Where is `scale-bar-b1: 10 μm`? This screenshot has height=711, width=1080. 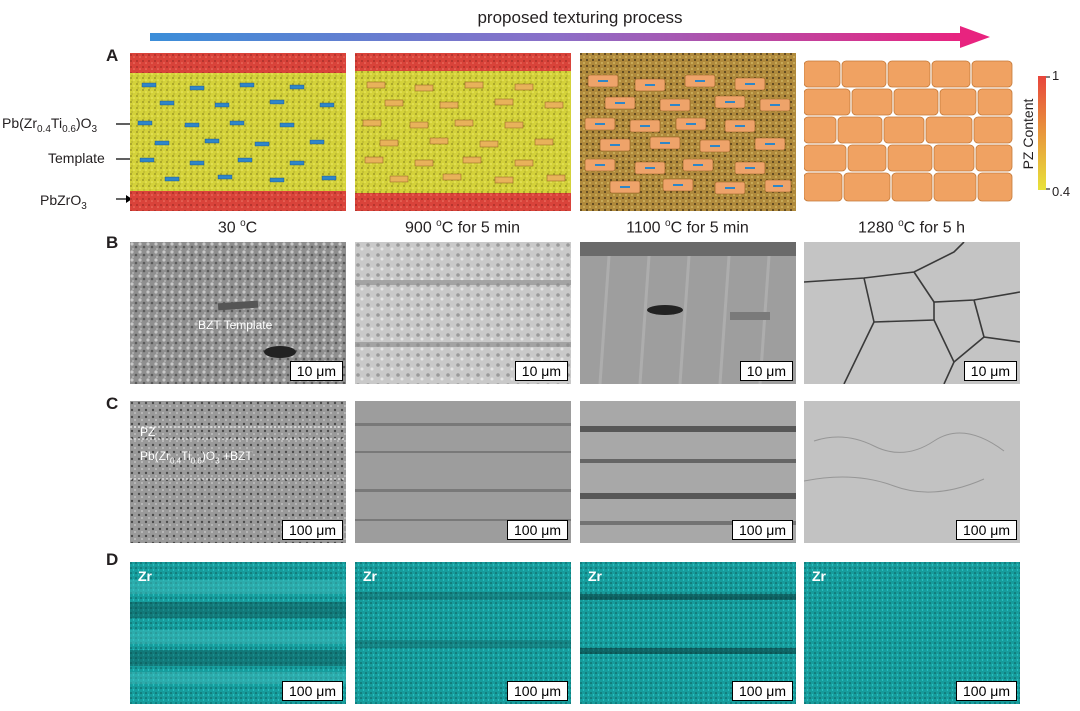
scale-bar-b1: 10 μm is located at coordinates (316, 371).